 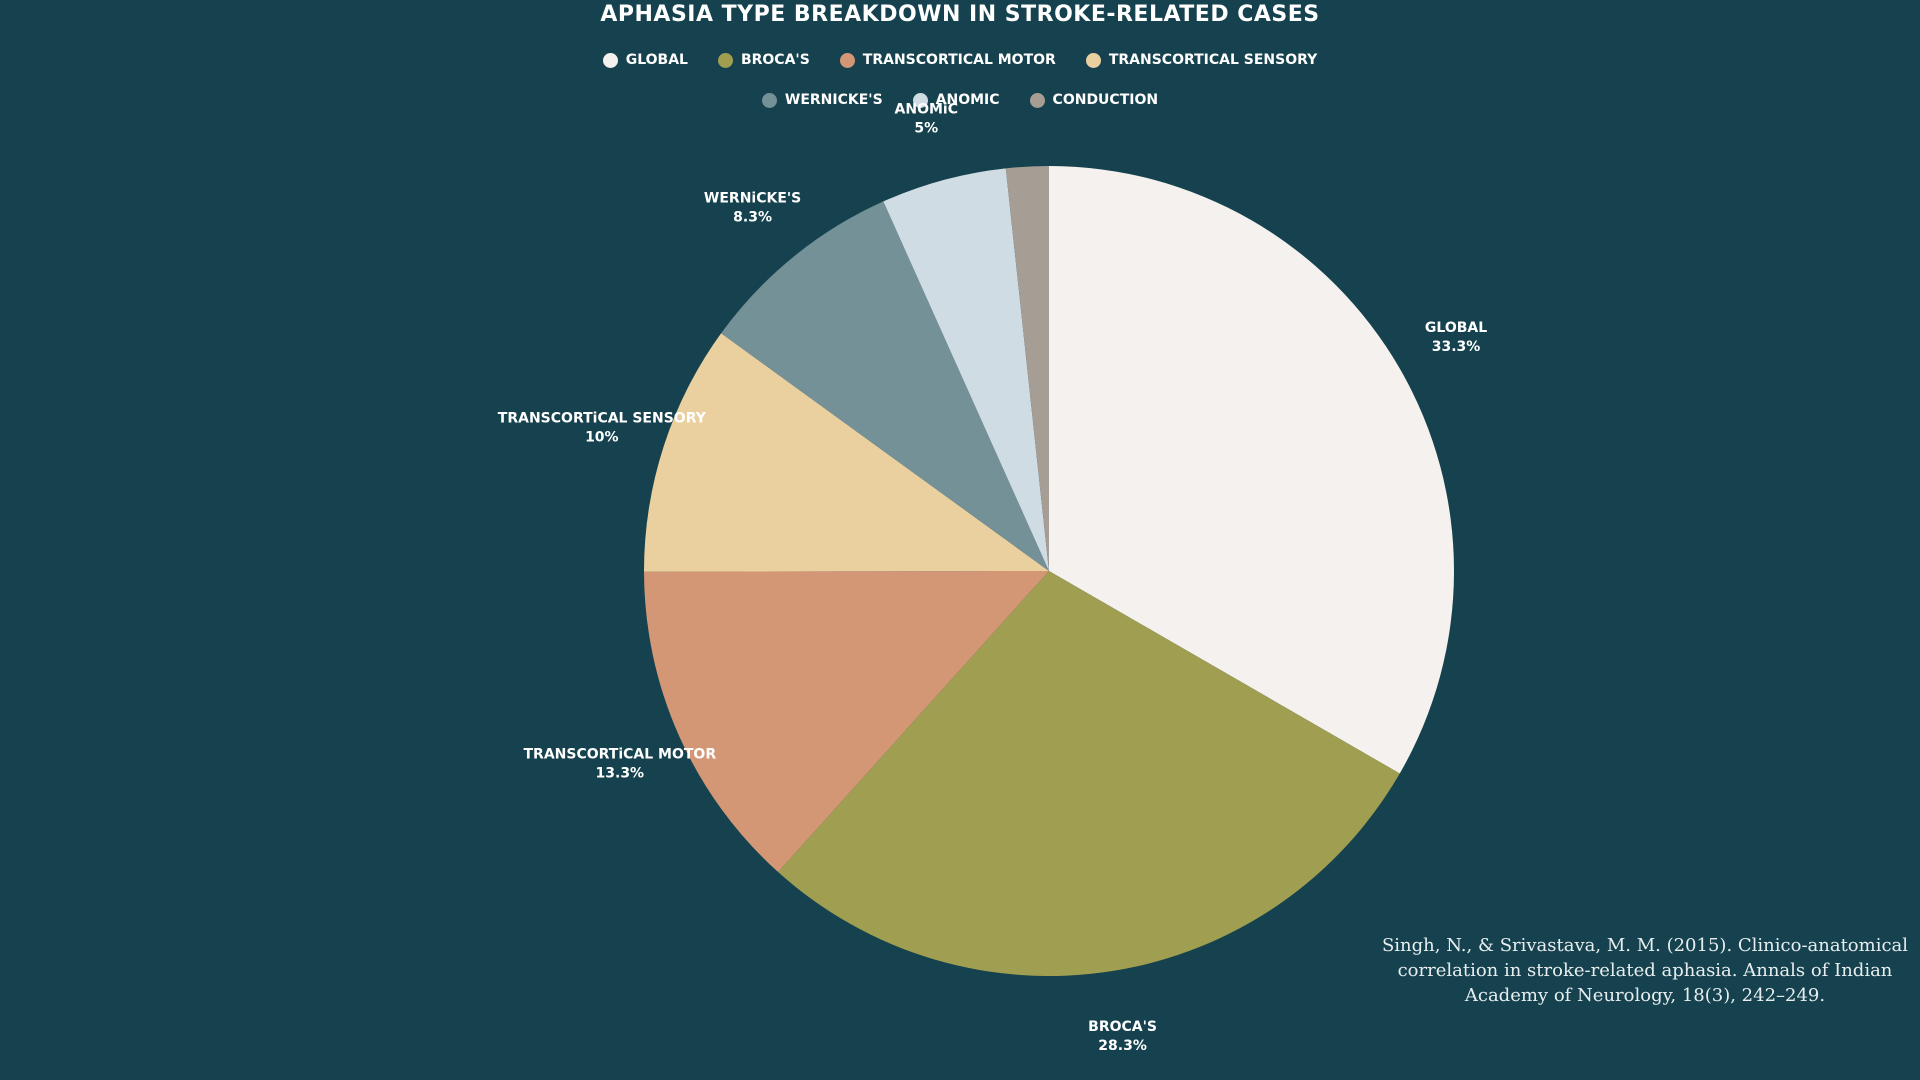 What do you see at coordinates (1105, 100) in the screenshot?
I see `legend-label-conduction: CONDUCTiON` at bounding box center [1105, 100].